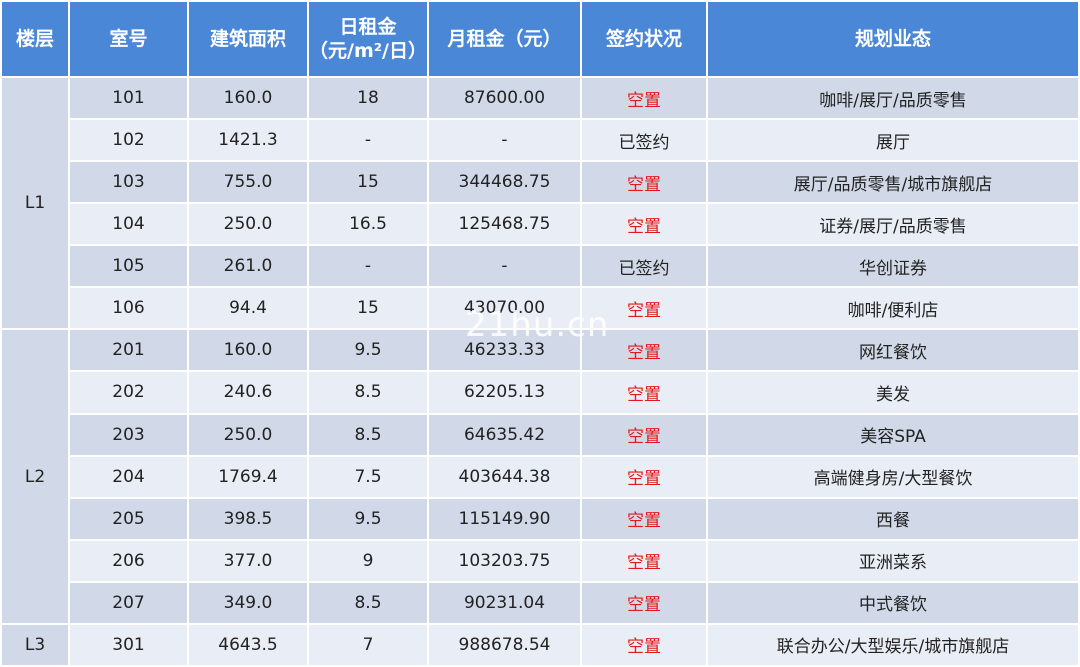 The image size is (1080, 667). I want to click on room-cell: 206, so click(128, 560).